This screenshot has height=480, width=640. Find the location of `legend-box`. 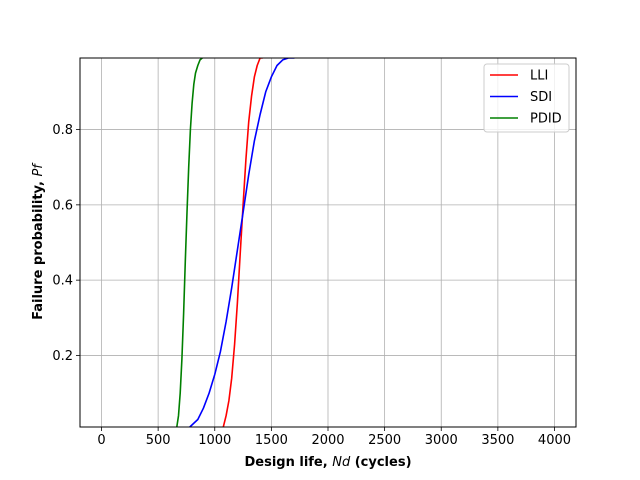

legend-box is located at coordinates (526, 98).